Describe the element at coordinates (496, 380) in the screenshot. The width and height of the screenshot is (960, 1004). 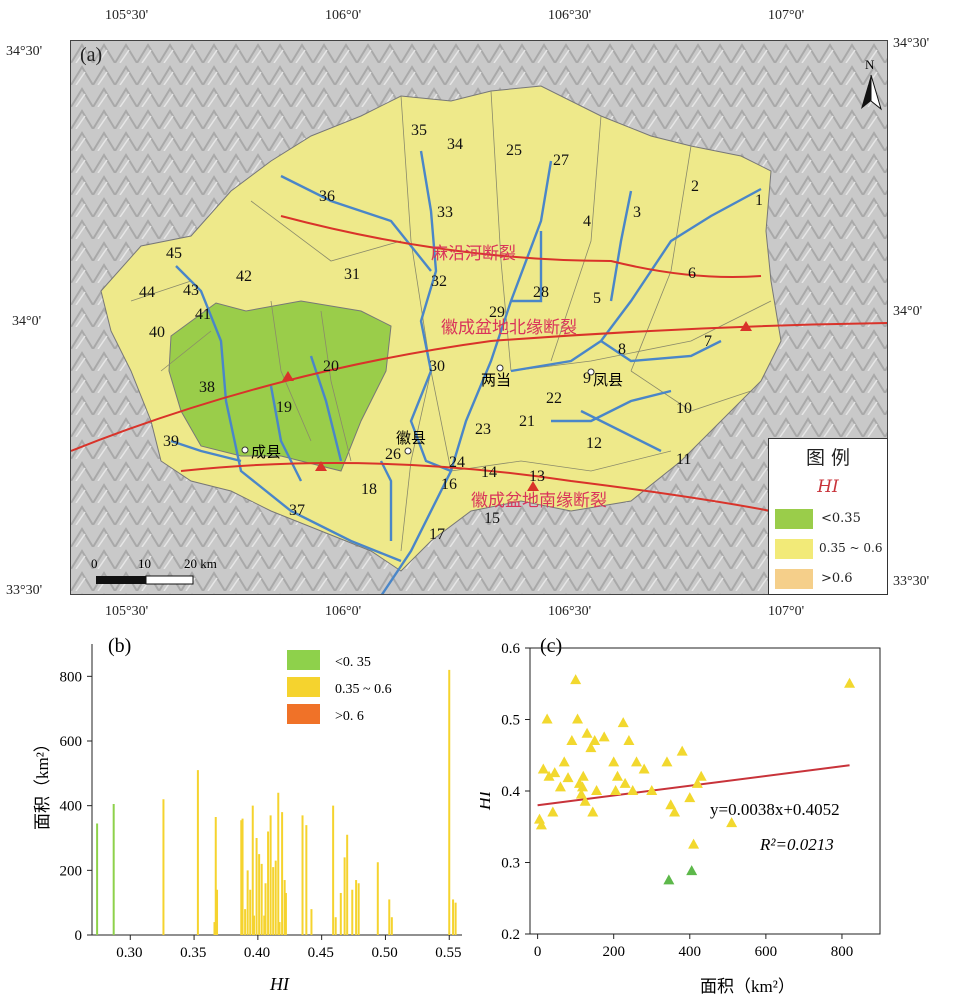
I see `town-label: 两当` at that location.